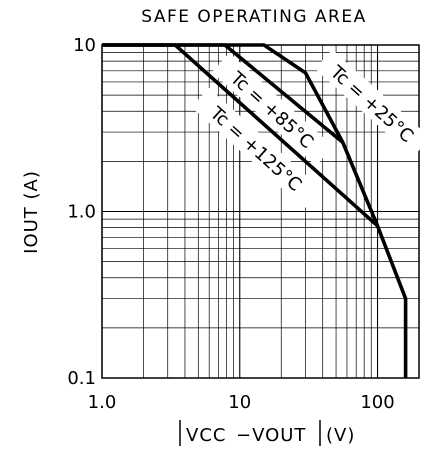 The width and height of the screenshot is (436, 452). I want to click on y-tick-label: 10, so click(84, 45).